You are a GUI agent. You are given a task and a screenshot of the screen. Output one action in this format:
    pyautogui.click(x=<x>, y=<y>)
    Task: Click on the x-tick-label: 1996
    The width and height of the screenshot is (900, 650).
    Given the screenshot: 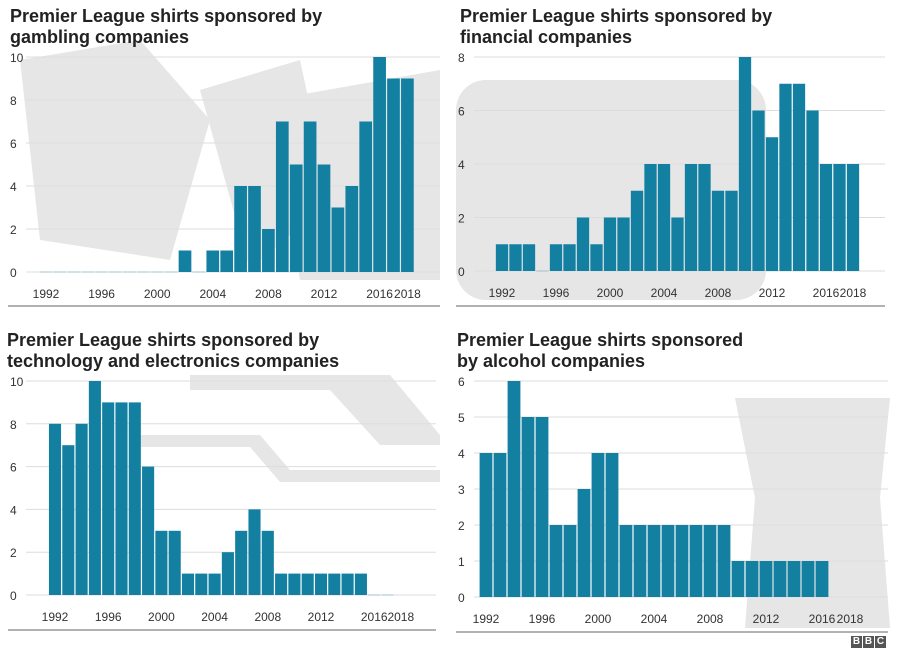 What is the action you would take?
    pyautogui.click(x=108, y=617)
    